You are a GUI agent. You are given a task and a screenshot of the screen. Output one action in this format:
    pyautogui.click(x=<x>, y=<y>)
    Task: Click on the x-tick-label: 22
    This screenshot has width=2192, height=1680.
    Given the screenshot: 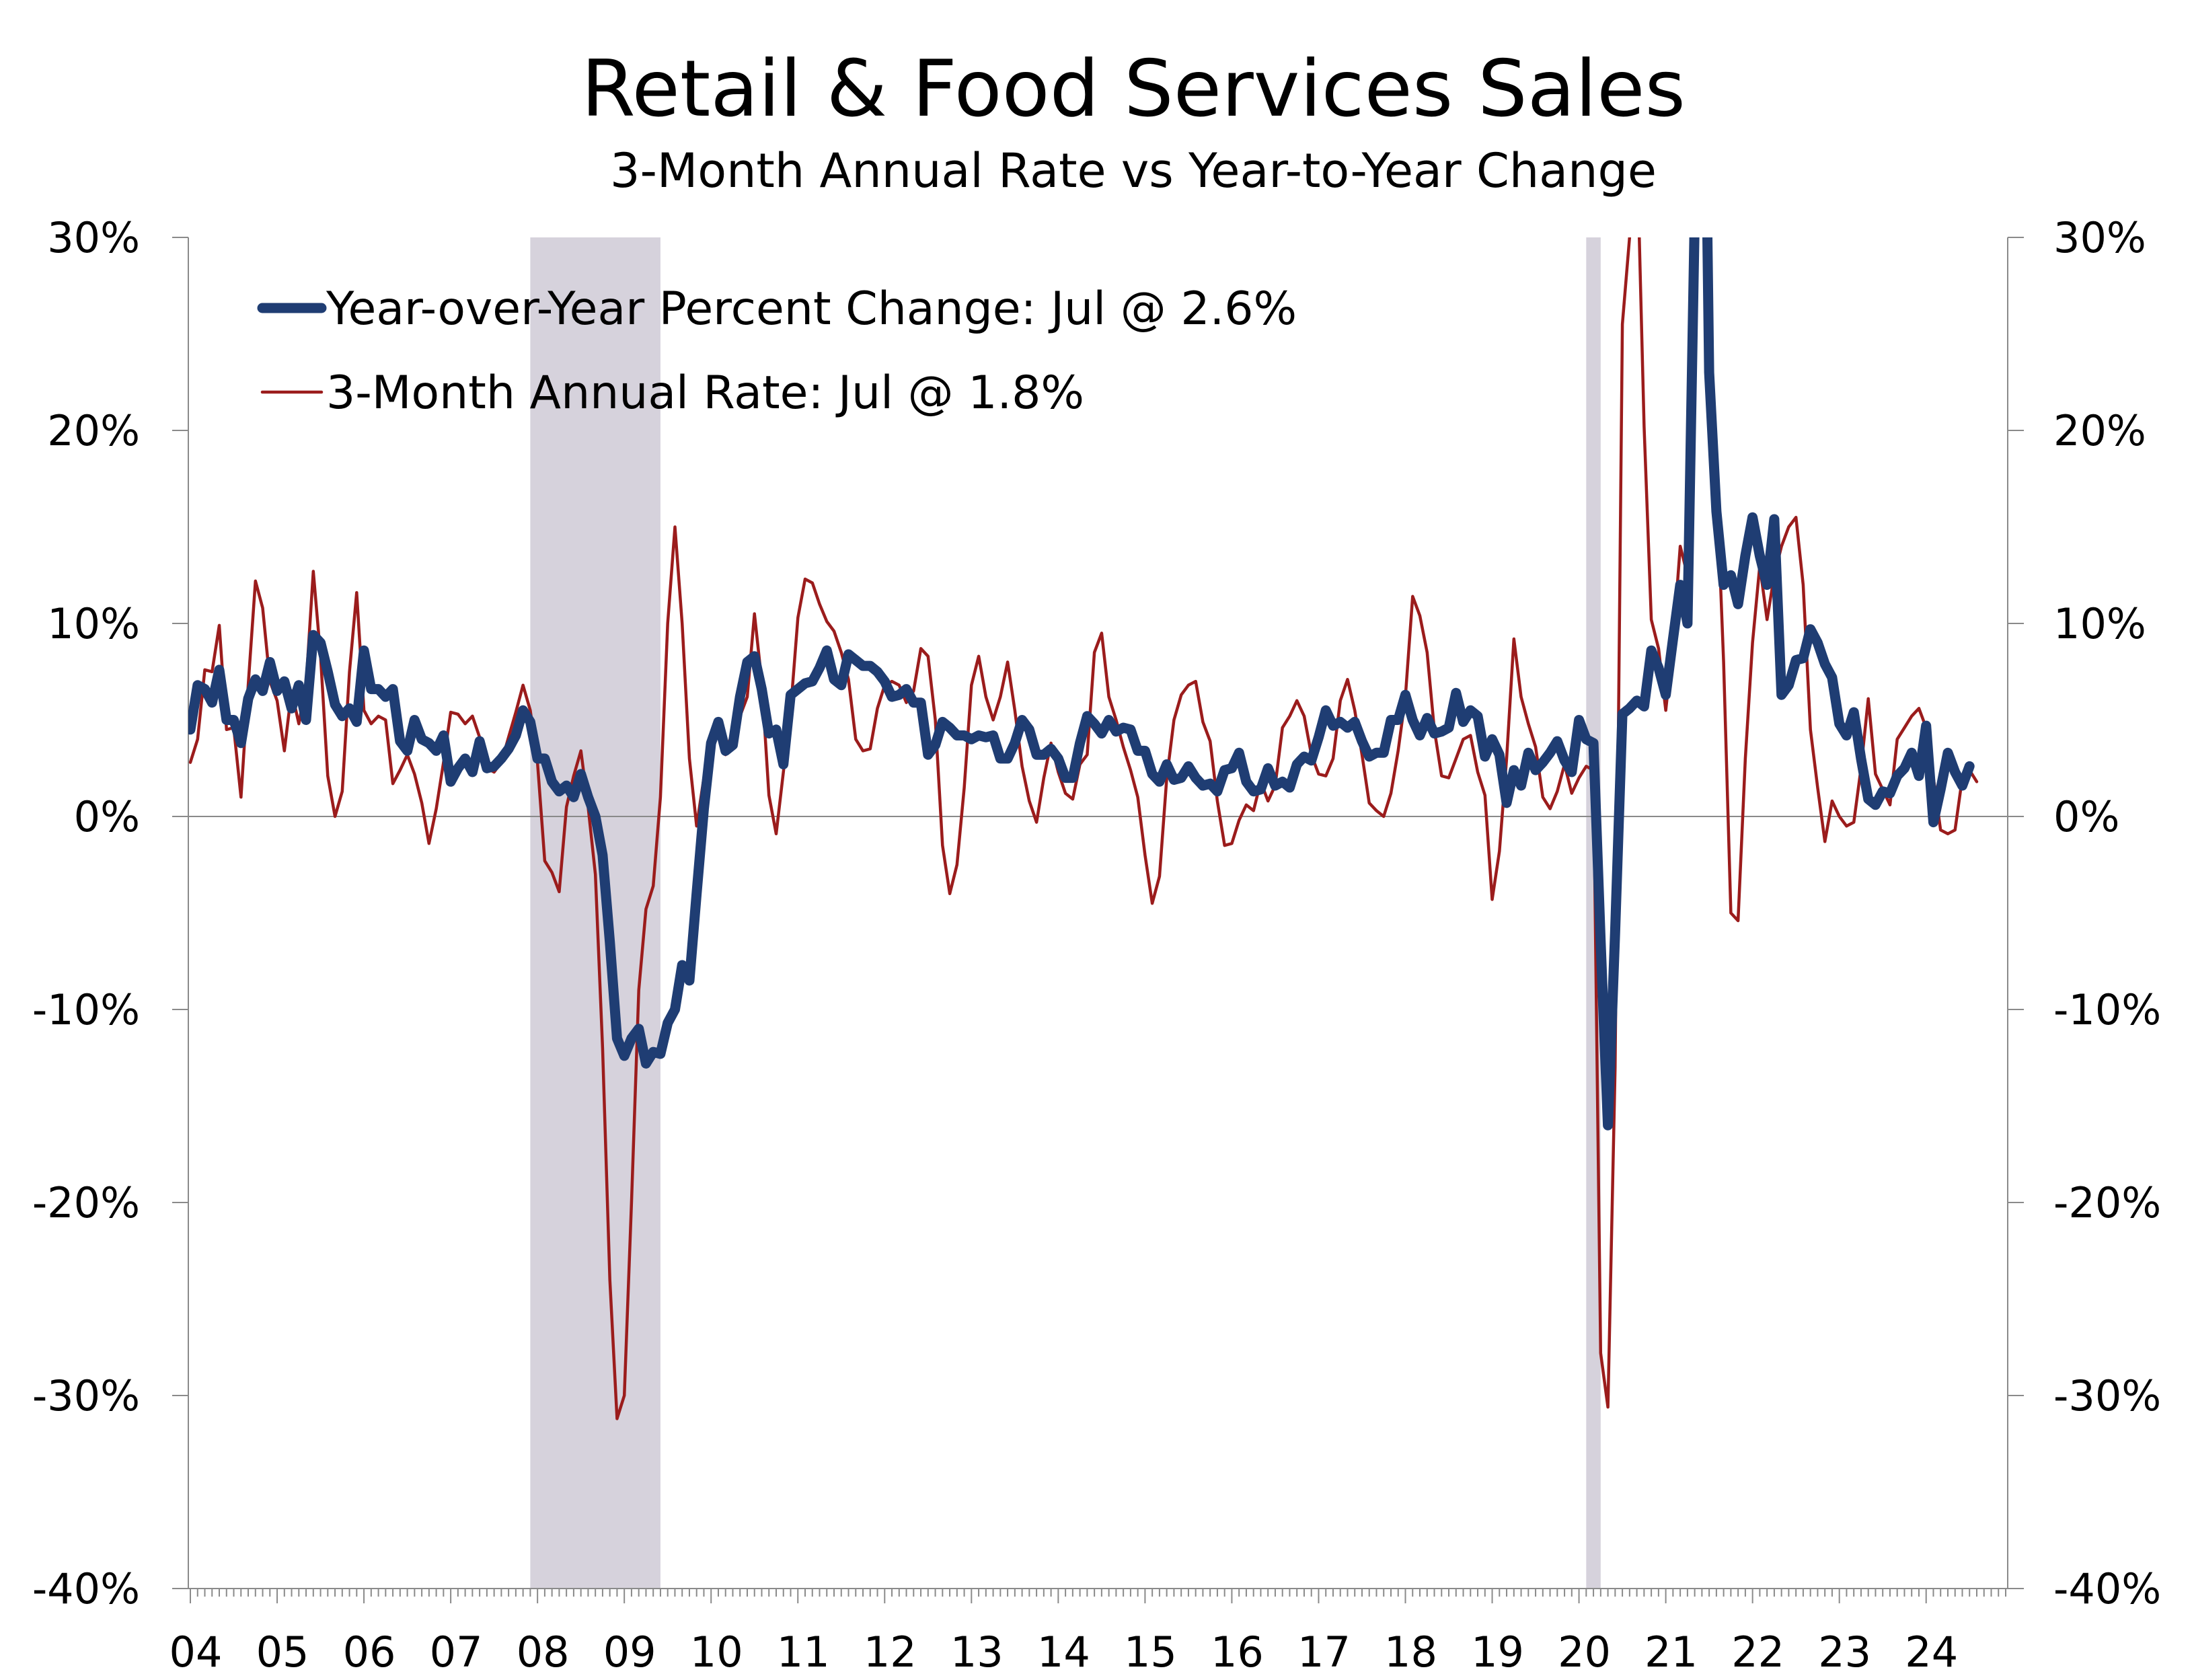 What is the action you would take?
    pyautogui.click(x=1757, y=1653)
    